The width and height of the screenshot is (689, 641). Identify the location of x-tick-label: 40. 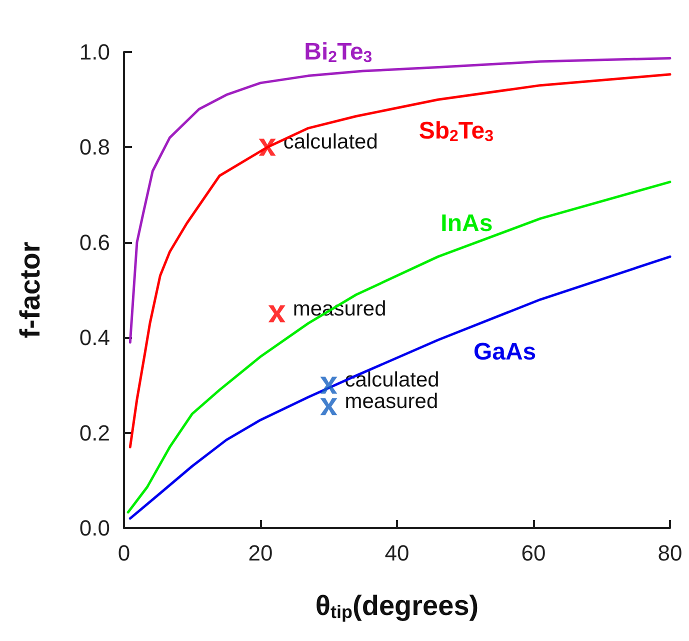
(397, 553).